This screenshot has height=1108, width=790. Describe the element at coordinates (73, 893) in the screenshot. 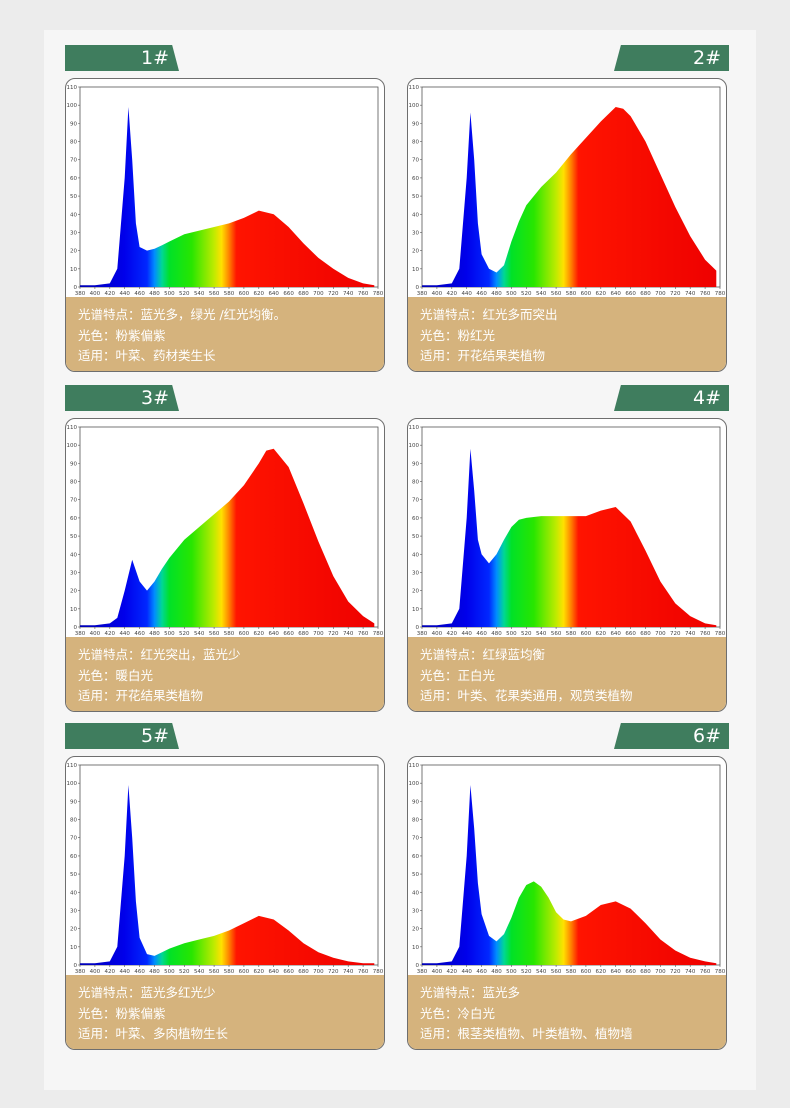

I see `y-tick-label: 40` at that location.